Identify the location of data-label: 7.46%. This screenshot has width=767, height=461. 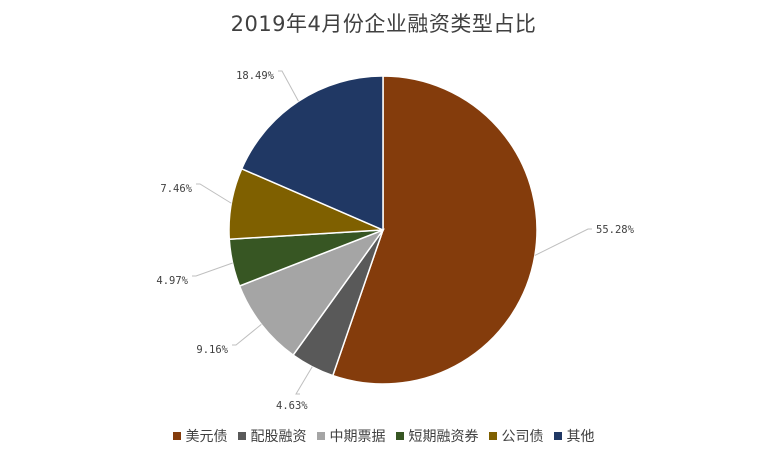
(176, 189).